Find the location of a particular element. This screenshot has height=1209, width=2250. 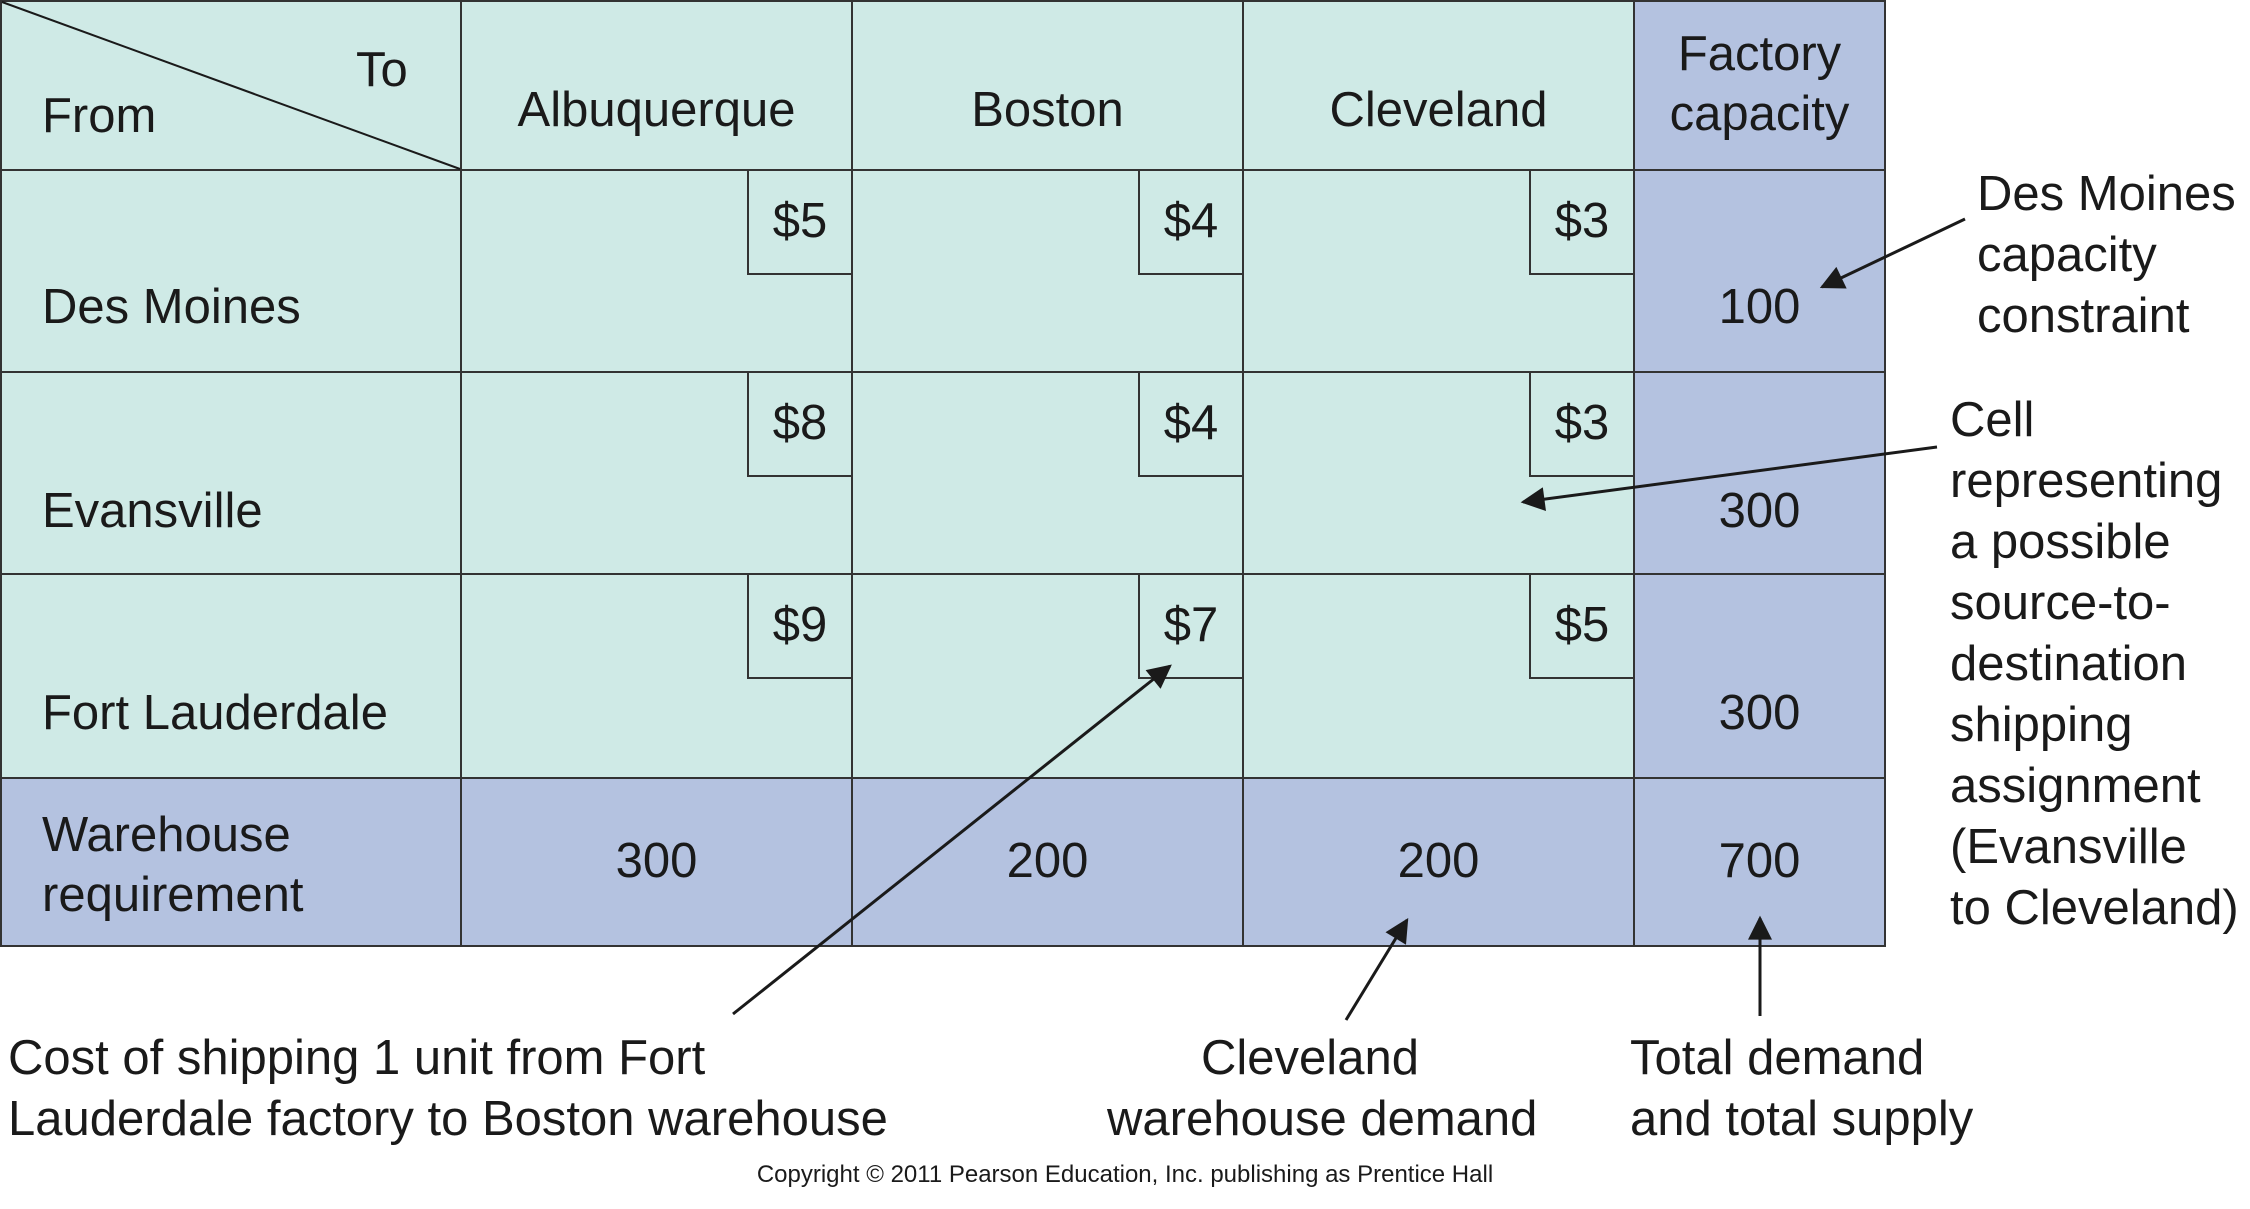

header-destination-boston: Boston is located at coordinates (1047, 85).